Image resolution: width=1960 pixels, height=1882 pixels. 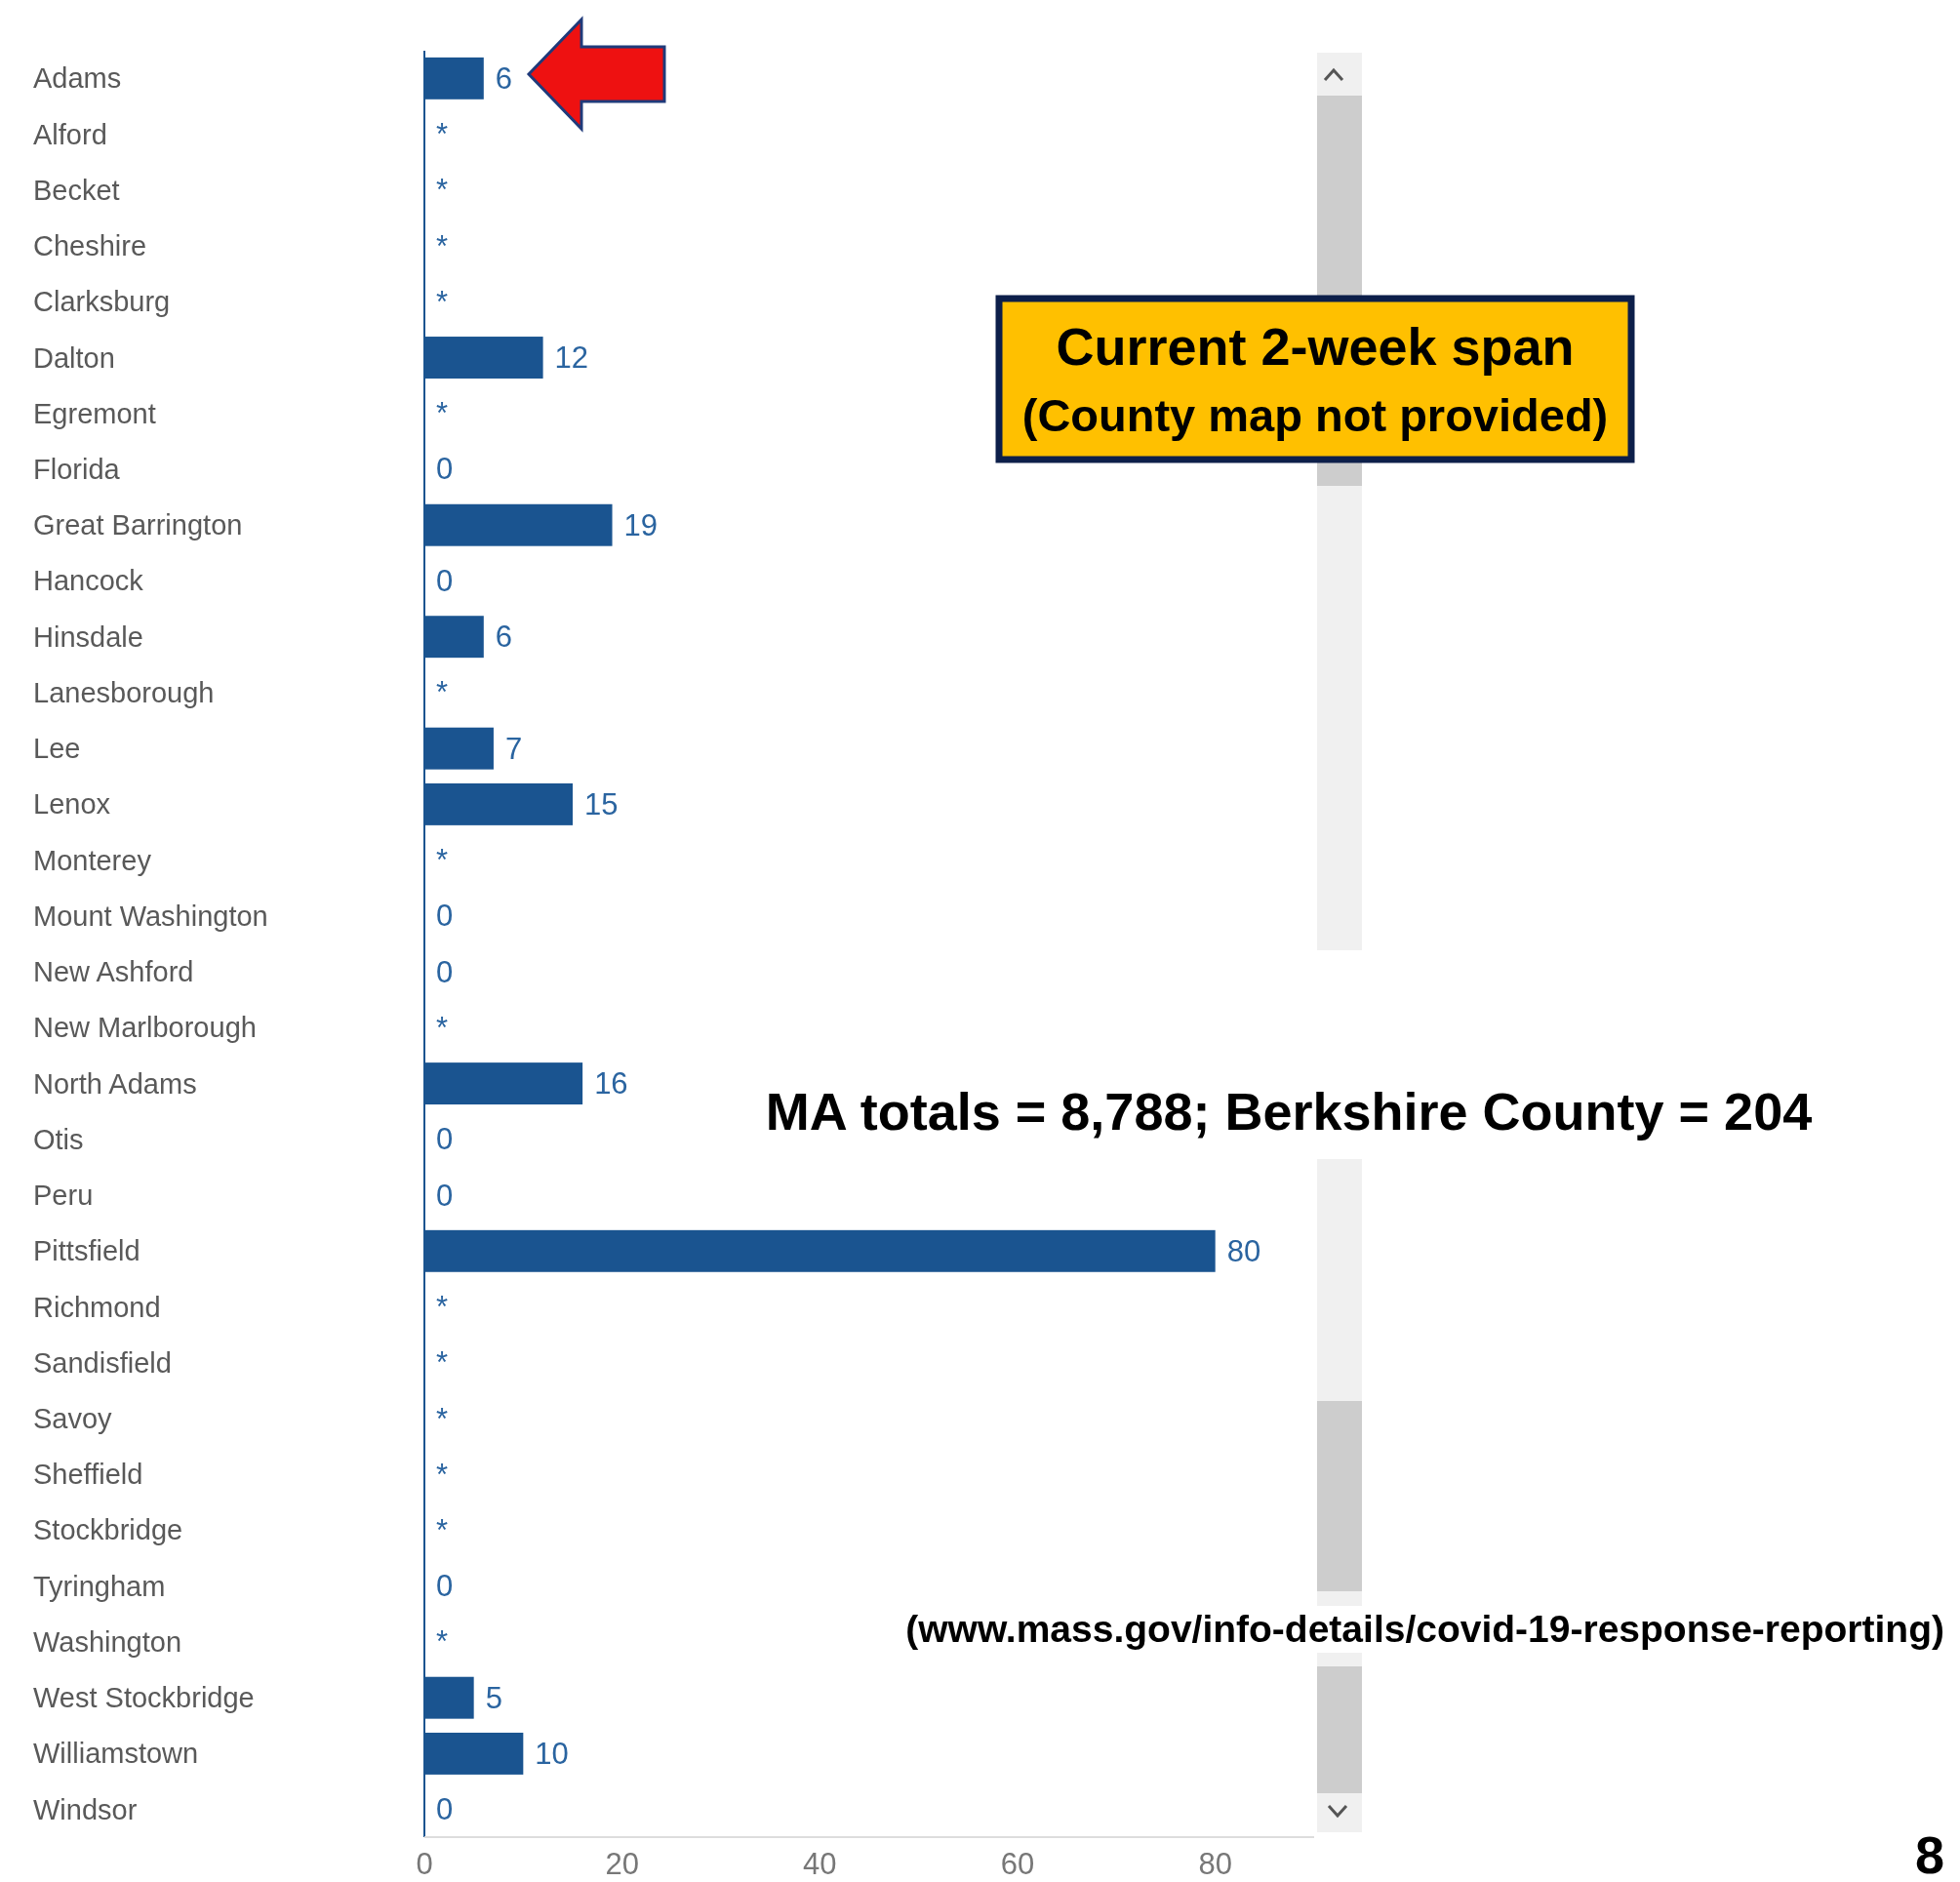 What do you see at coordinates (1315, 346) in the screenshot?
I see `annotation: Current 2-week span` at bounding box center [1315, 346].